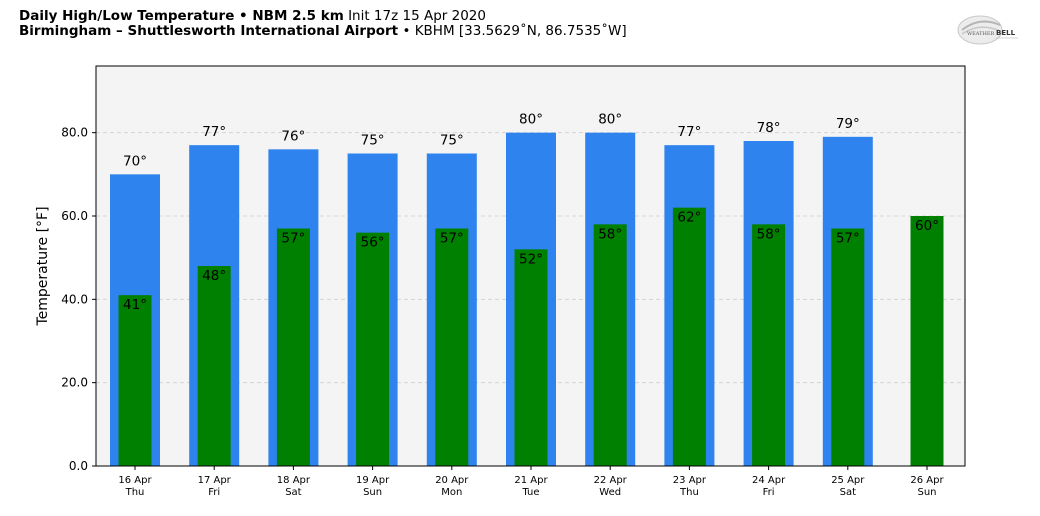 The width and height of the screenshot is (1040, 516). I want to click on x-tick-date: 23 Apr, so click(690, 480).